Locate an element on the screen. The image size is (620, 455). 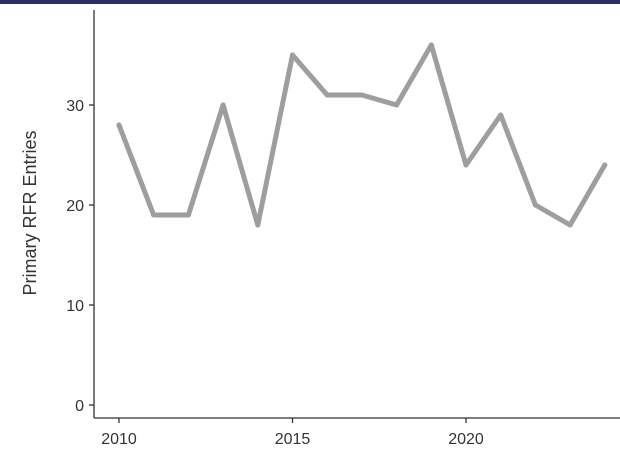
y-tick-label: 10 is located at coordinates (75, 306).